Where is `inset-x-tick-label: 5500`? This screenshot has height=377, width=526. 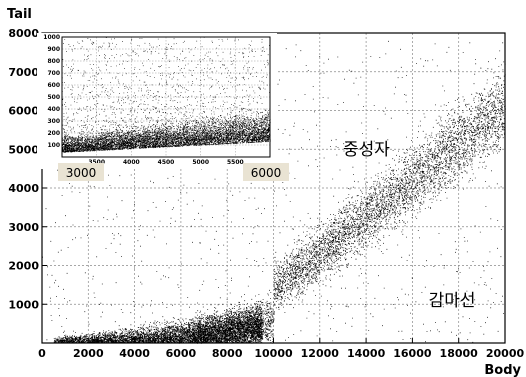 inset-x-tick-label: 5500 is located at coordinates (235, 162).